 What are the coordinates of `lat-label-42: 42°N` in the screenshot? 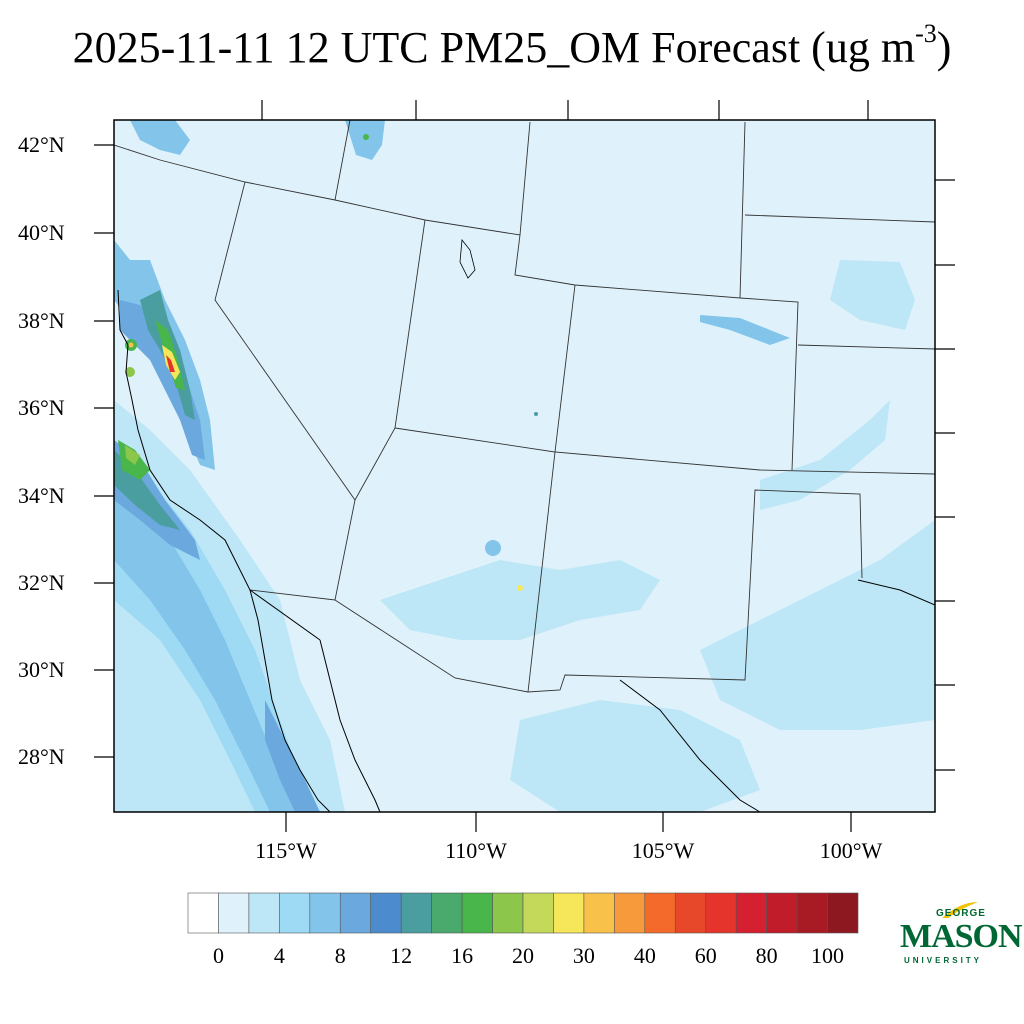 It's located at (41, 144).